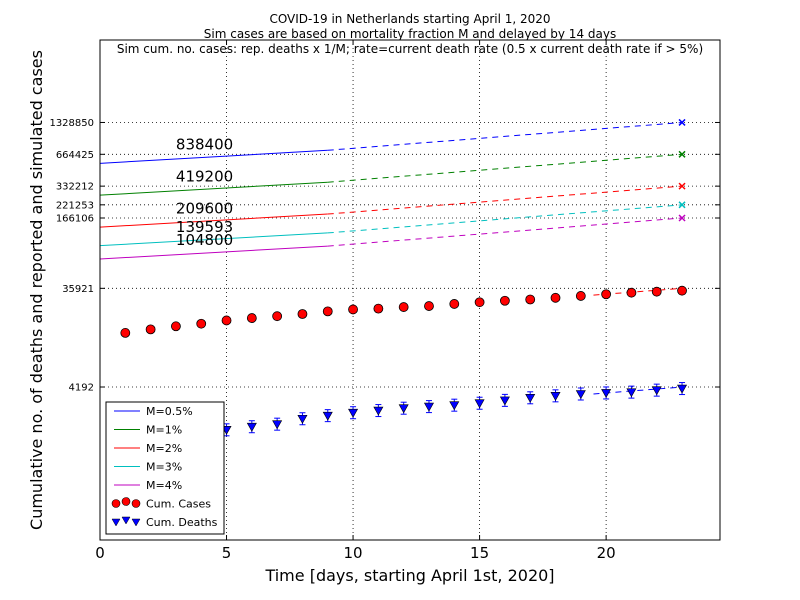 This screenshot has width=800, height=600. I want to click on annotation-label: 838400, so click(204, 145).